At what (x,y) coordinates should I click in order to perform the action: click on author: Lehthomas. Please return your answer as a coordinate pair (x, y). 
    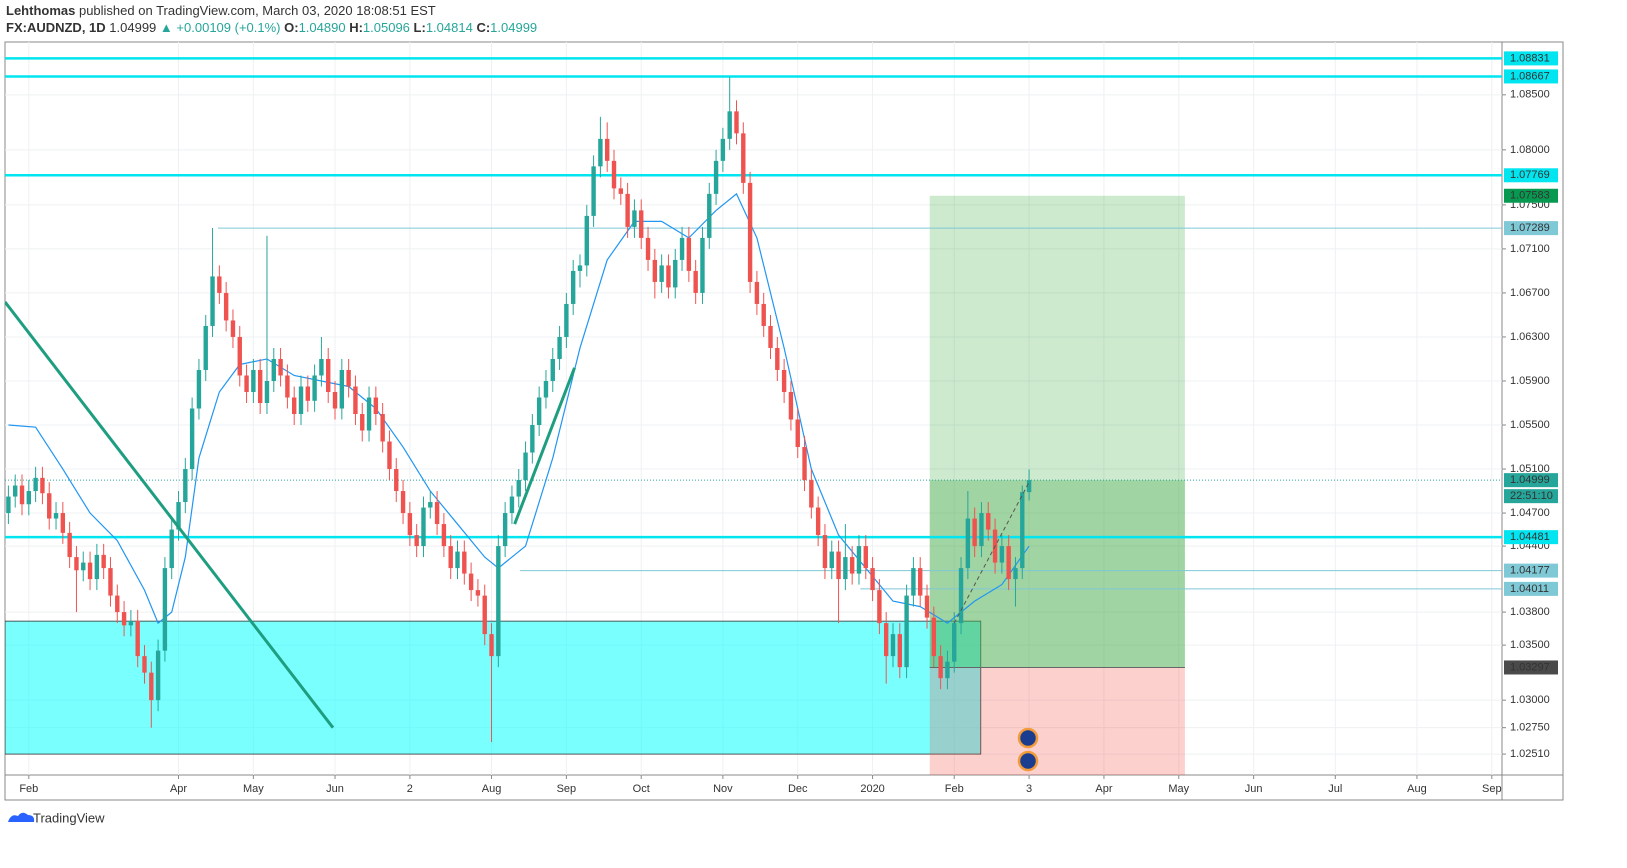
    Looking at the image, I should click on (40, 10).